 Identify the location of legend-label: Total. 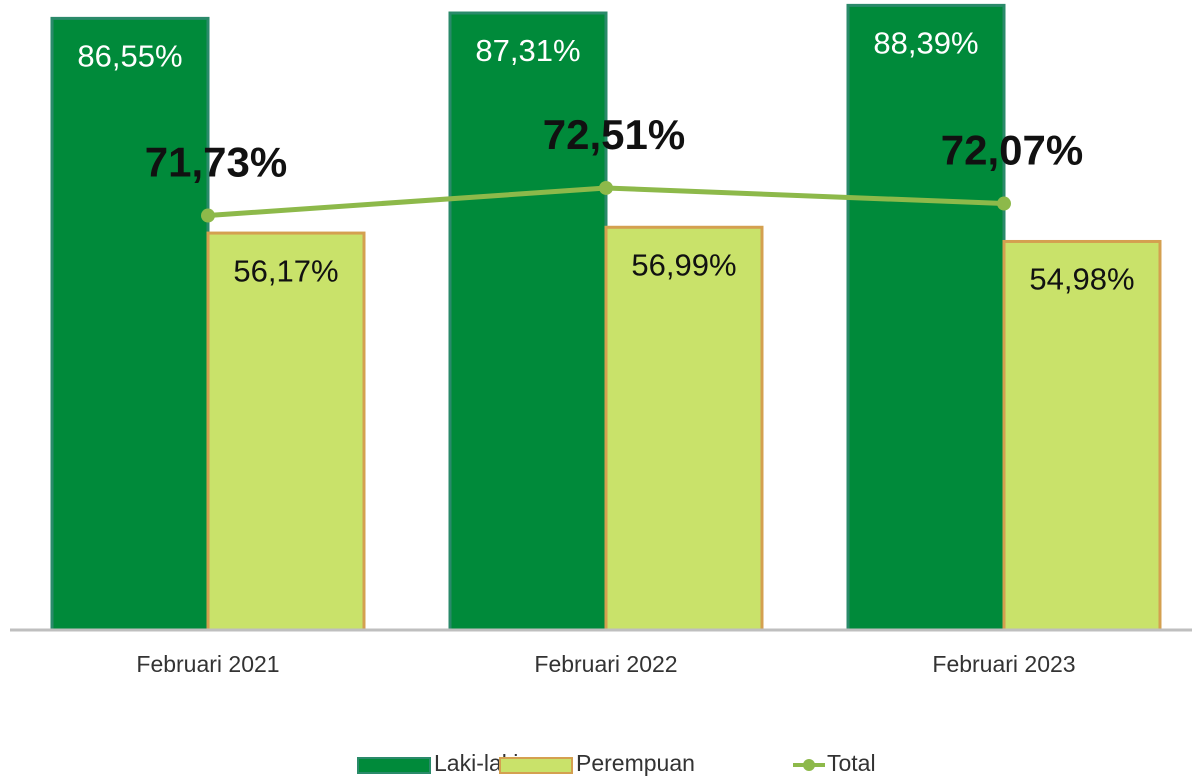
(851, 763).